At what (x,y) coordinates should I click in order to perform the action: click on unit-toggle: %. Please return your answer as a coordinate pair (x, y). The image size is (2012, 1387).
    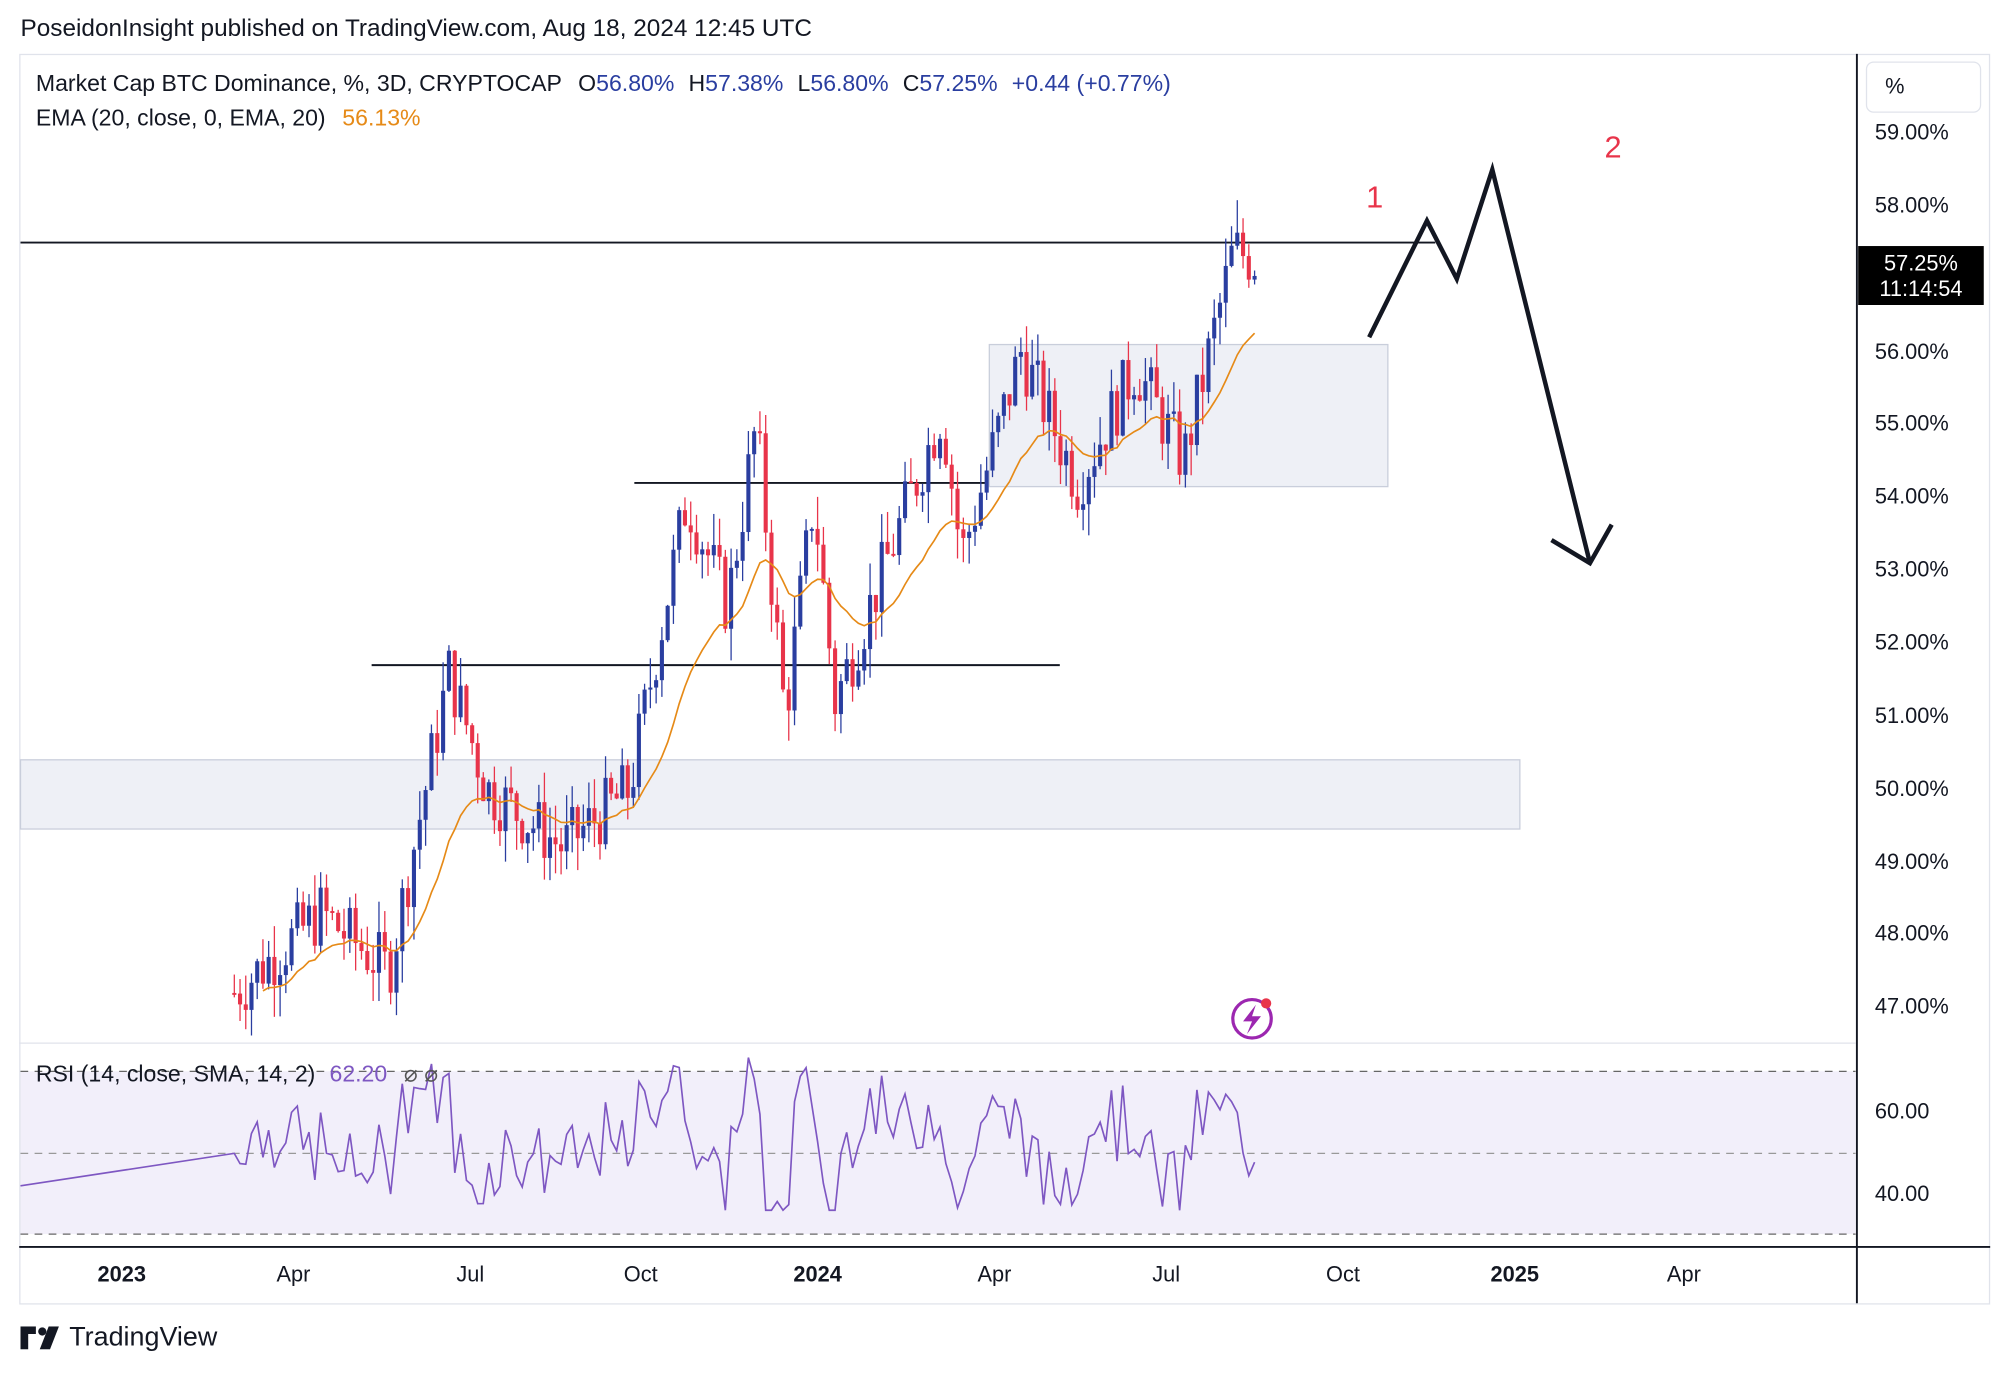
    Looking at the image, I should click on (1923, 87).